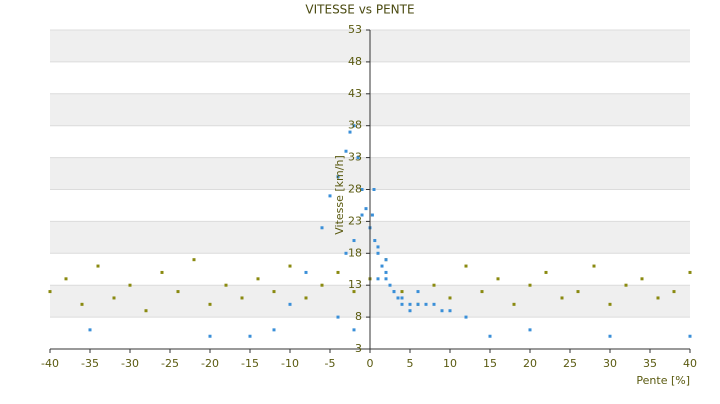  Describe the element at coordinates (355, 29) in the screenshot. I see `y-tick-label: 53` at that location.